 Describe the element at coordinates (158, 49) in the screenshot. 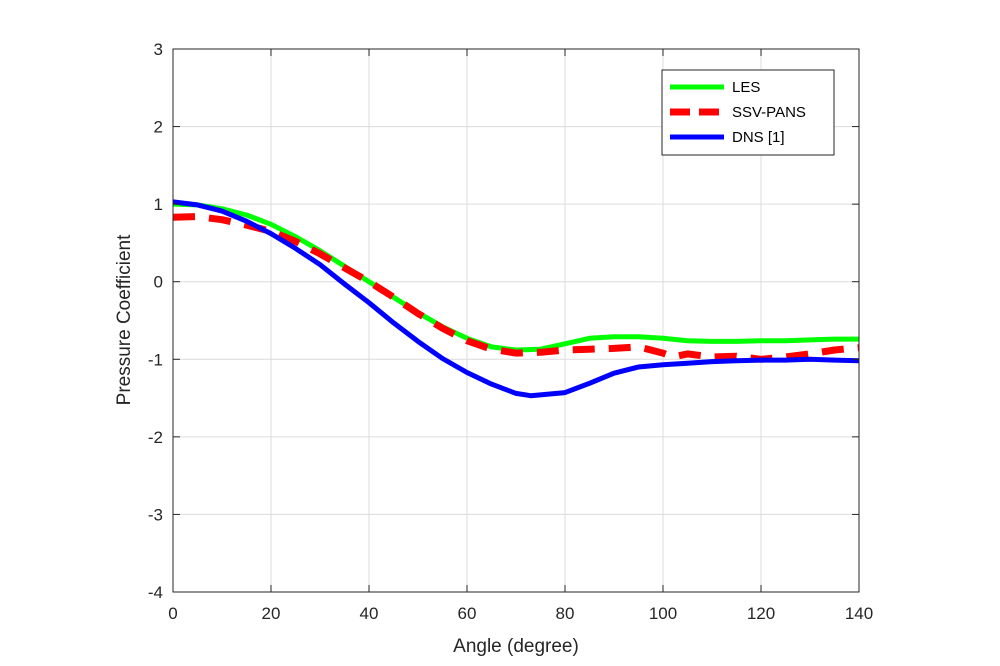

I see `y-tick-label: 3` at that location.